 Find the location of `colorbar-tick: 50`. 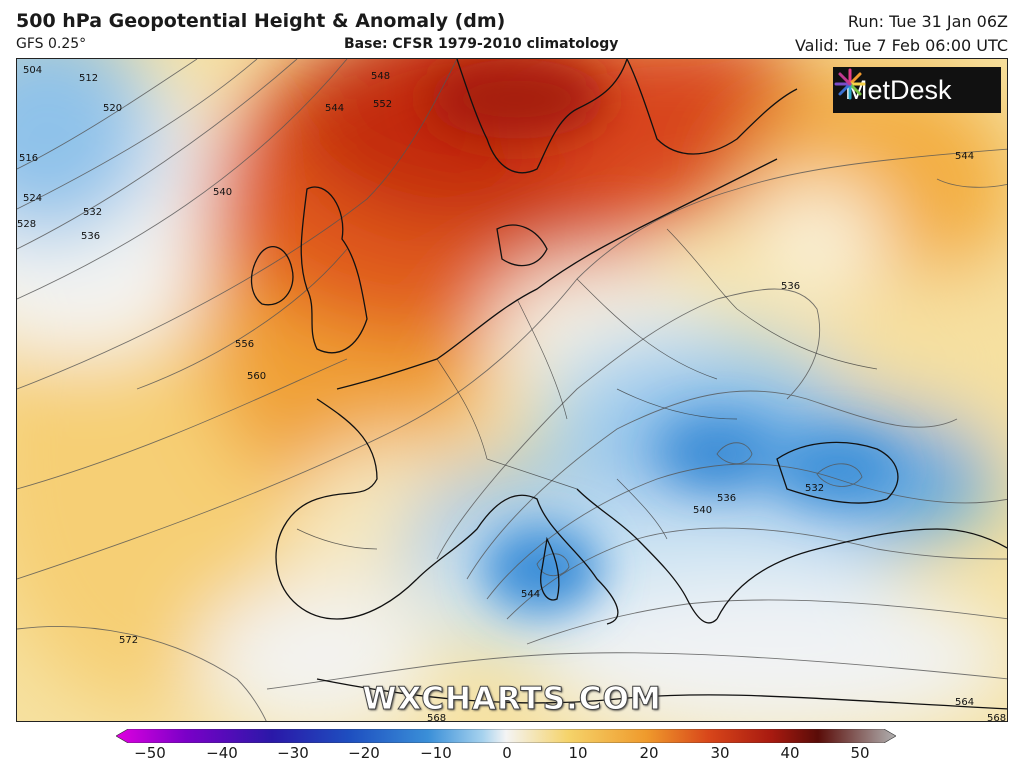

colorbar-tick: 50 is located at coordinates (860, 753).